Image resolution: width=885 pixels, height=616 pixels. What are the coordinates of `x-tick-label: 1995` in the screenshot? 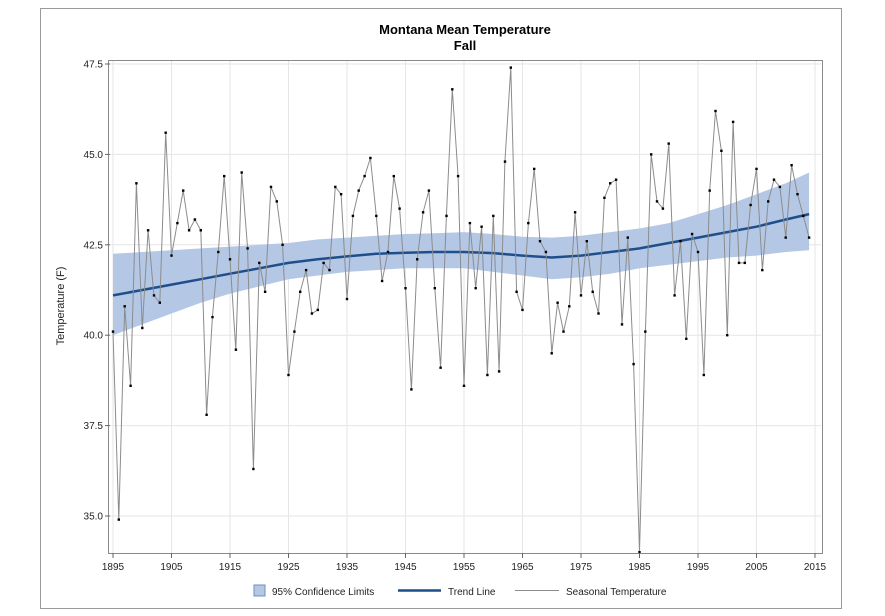 It's located at (698, 567).